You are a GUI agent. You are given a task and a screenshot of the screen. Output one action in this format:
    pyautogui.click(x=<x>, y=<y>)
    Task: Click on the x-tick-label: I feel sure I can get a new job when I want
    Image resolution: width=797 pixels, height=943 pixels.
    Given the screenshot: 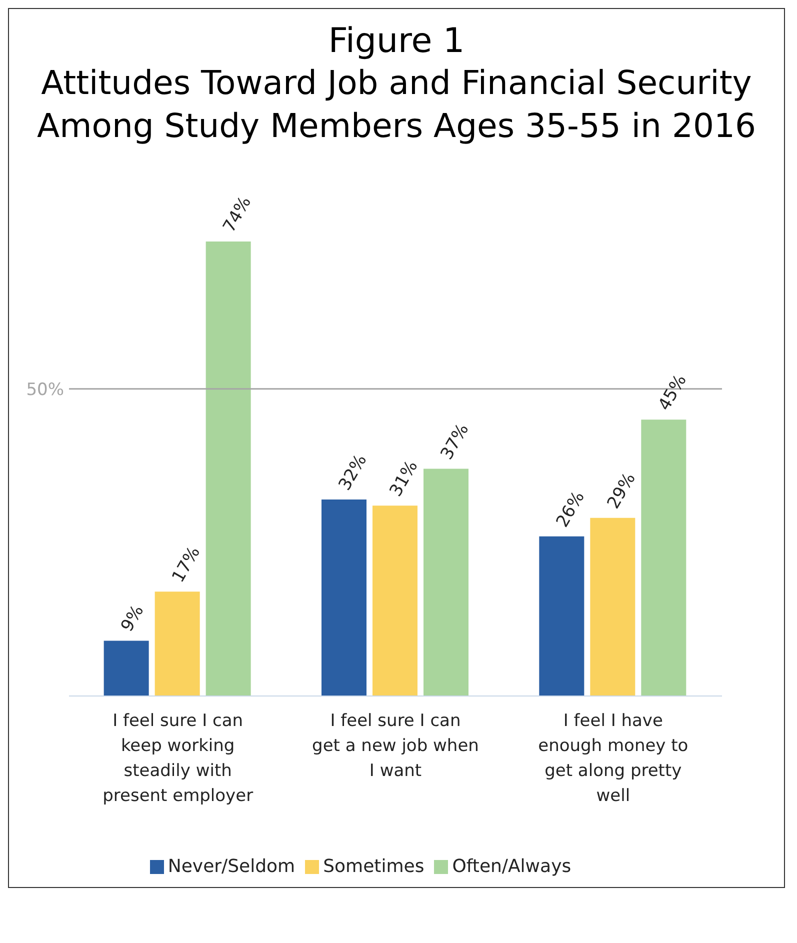 What is the action you would take?
    pyautogui.click(x=395, y=746)
    